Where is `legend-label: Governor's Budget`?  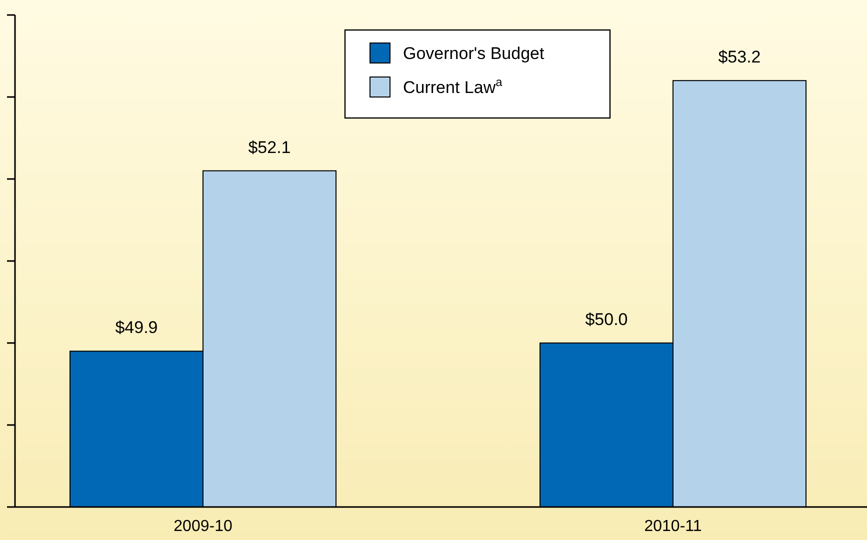 legend-label: Governor's Budget is located at coordinates (473, 53).